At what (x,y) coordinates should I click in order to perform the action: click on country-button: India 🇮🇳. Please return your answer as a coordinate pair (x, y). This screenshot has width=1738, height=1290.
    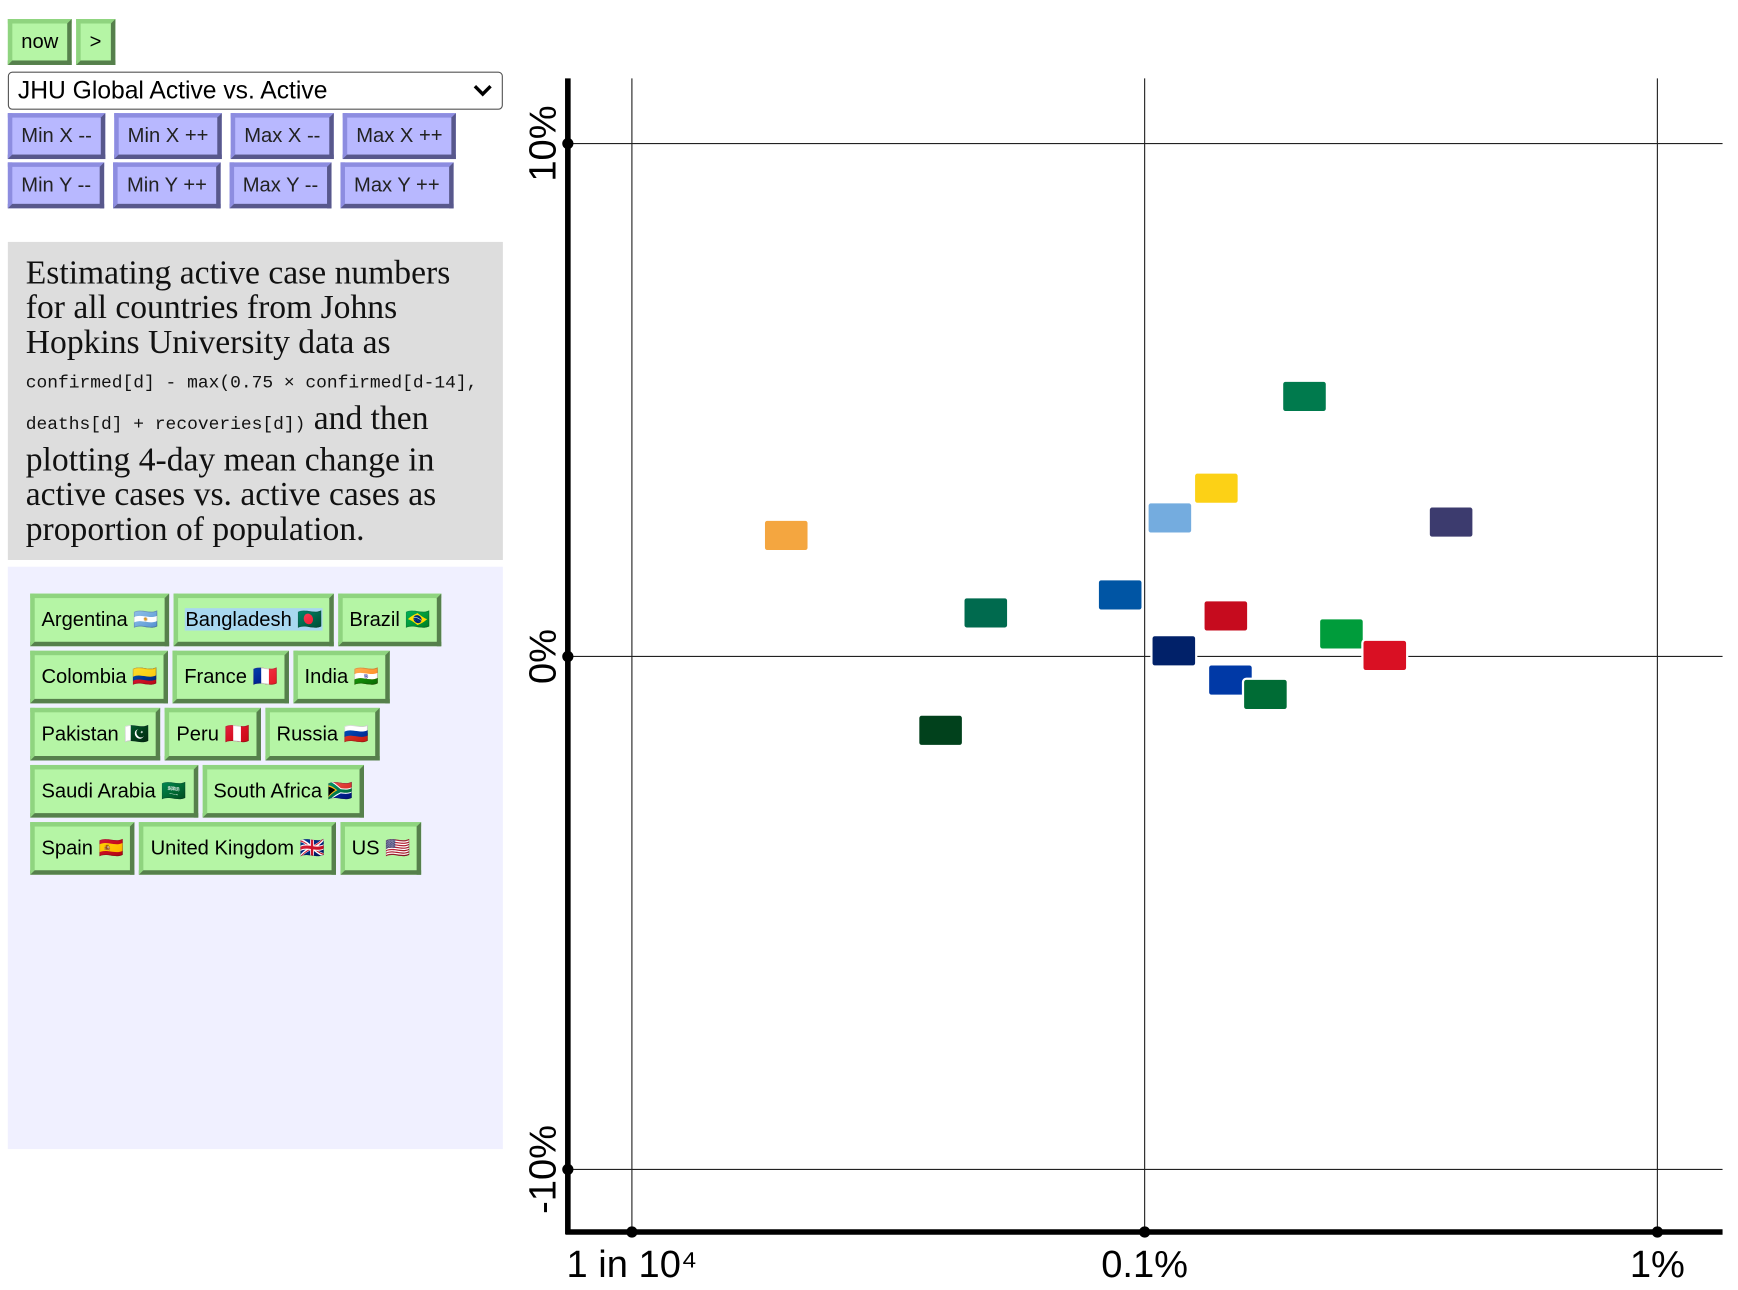
    Looking at the image, I should click on (342, 677).